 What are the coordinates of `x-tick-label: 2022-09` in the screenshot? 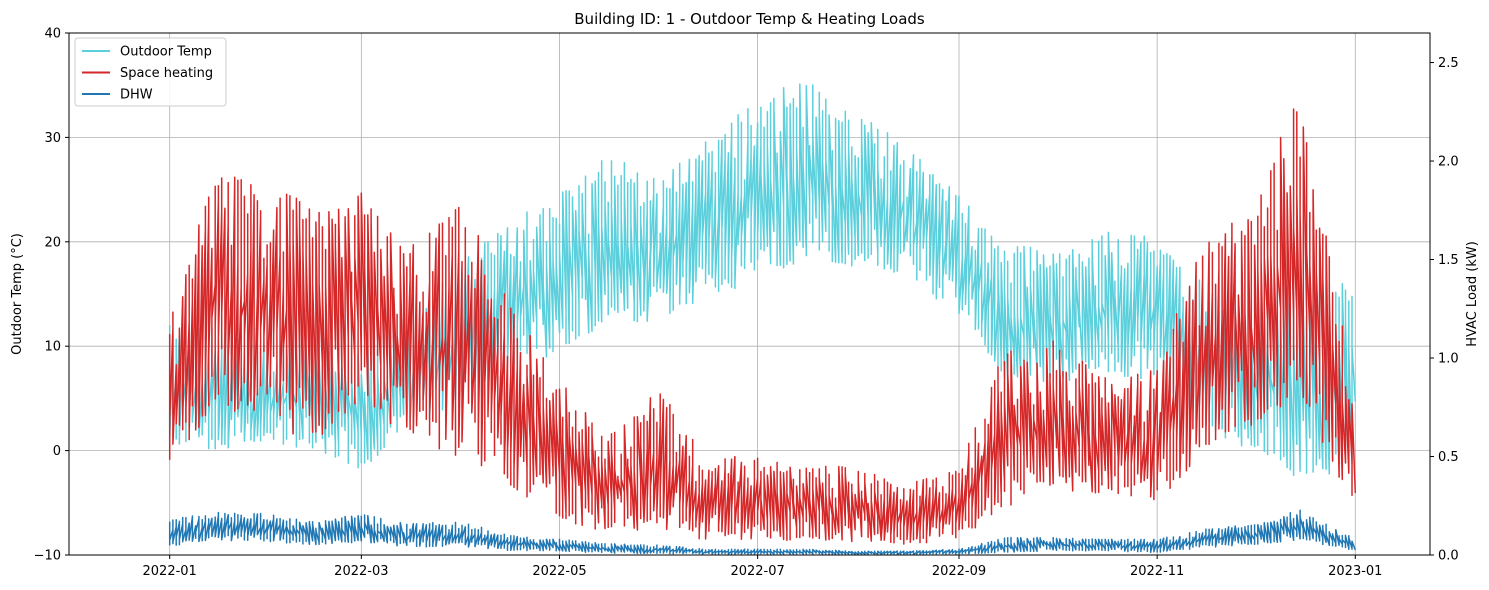 It's located at (959, 571).